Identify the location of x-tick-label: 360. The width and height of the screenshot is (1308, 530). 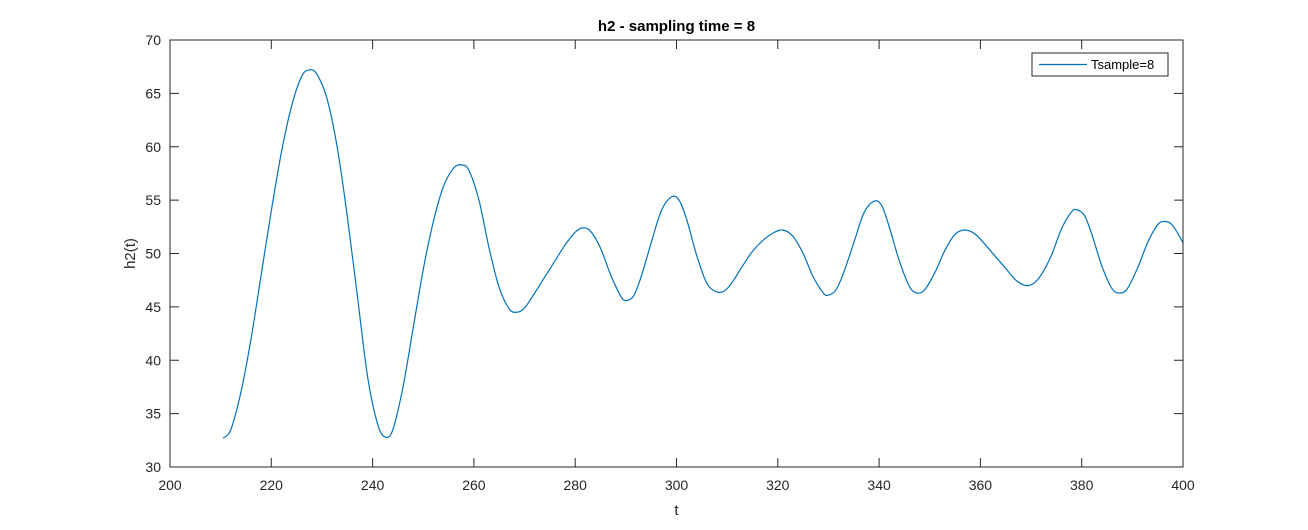
(981, 485).